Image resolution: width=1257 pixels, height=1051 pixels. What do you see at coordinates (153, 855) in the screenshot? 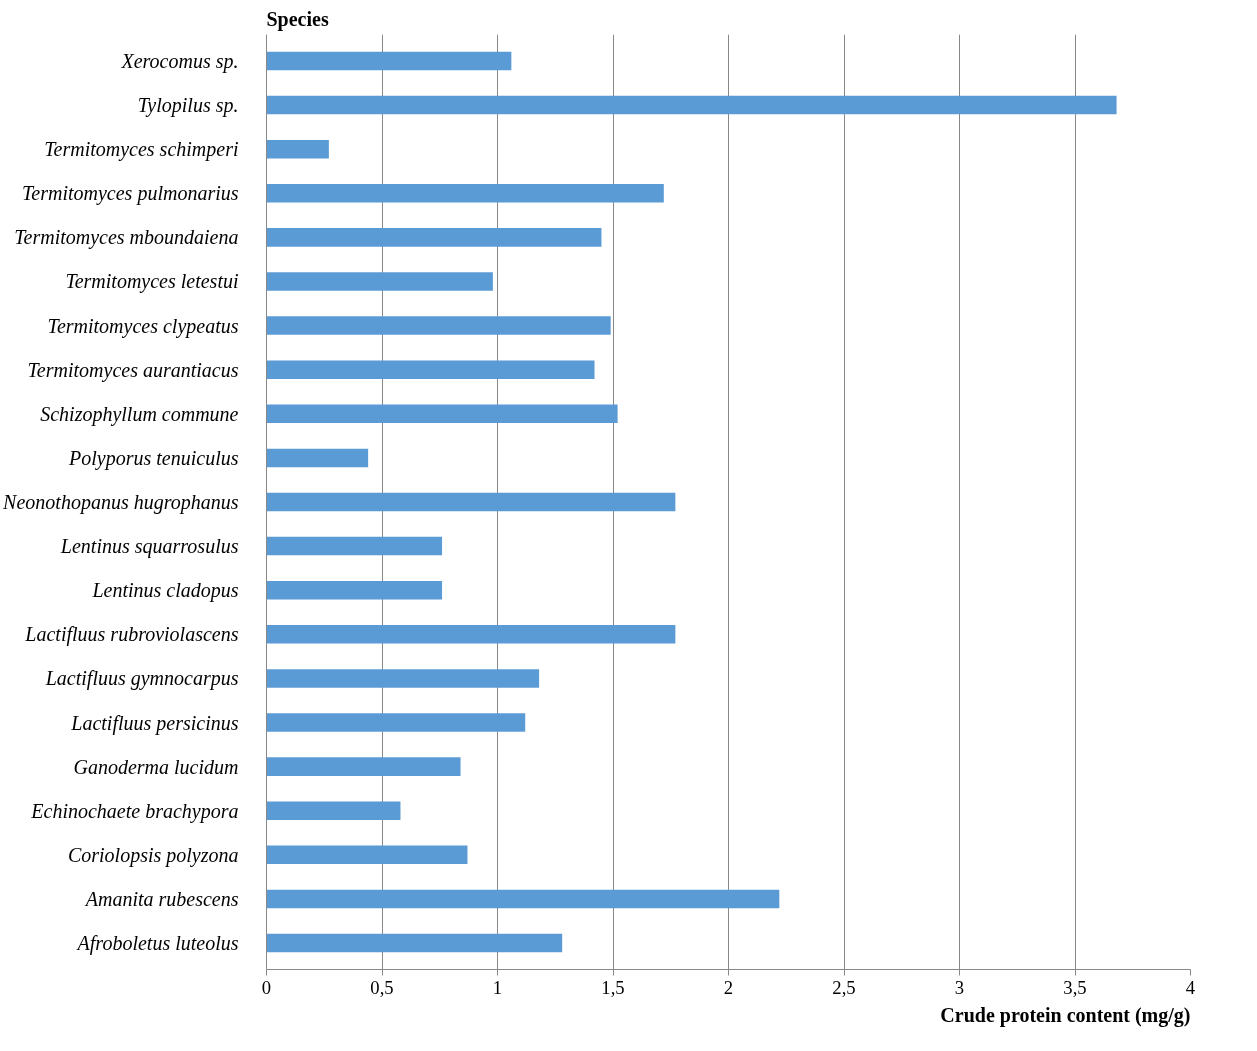
I see `y-tick-label: Coriolopsis polyzona` at bounding box center [153, 855].